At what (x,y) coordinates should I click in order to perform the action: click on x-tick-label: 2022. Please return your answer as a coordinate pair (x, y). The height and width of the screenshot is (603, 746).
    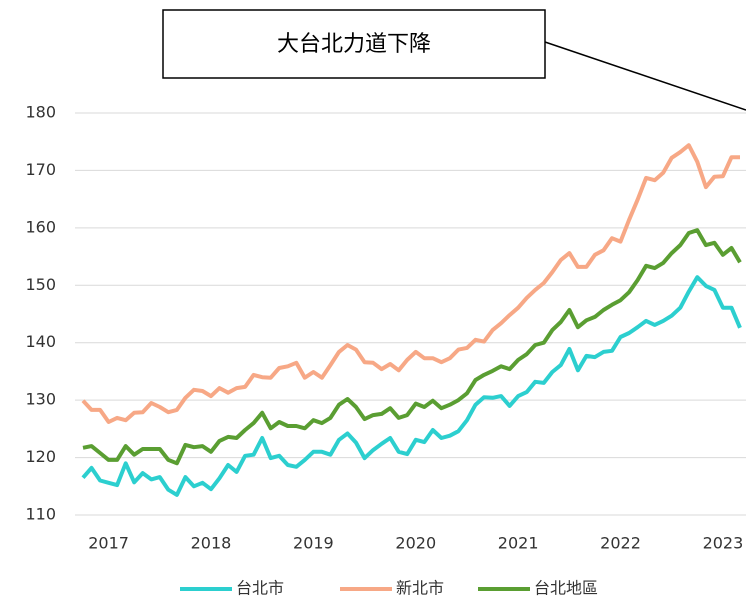
    Looking at the image, I should click on (620, 543).